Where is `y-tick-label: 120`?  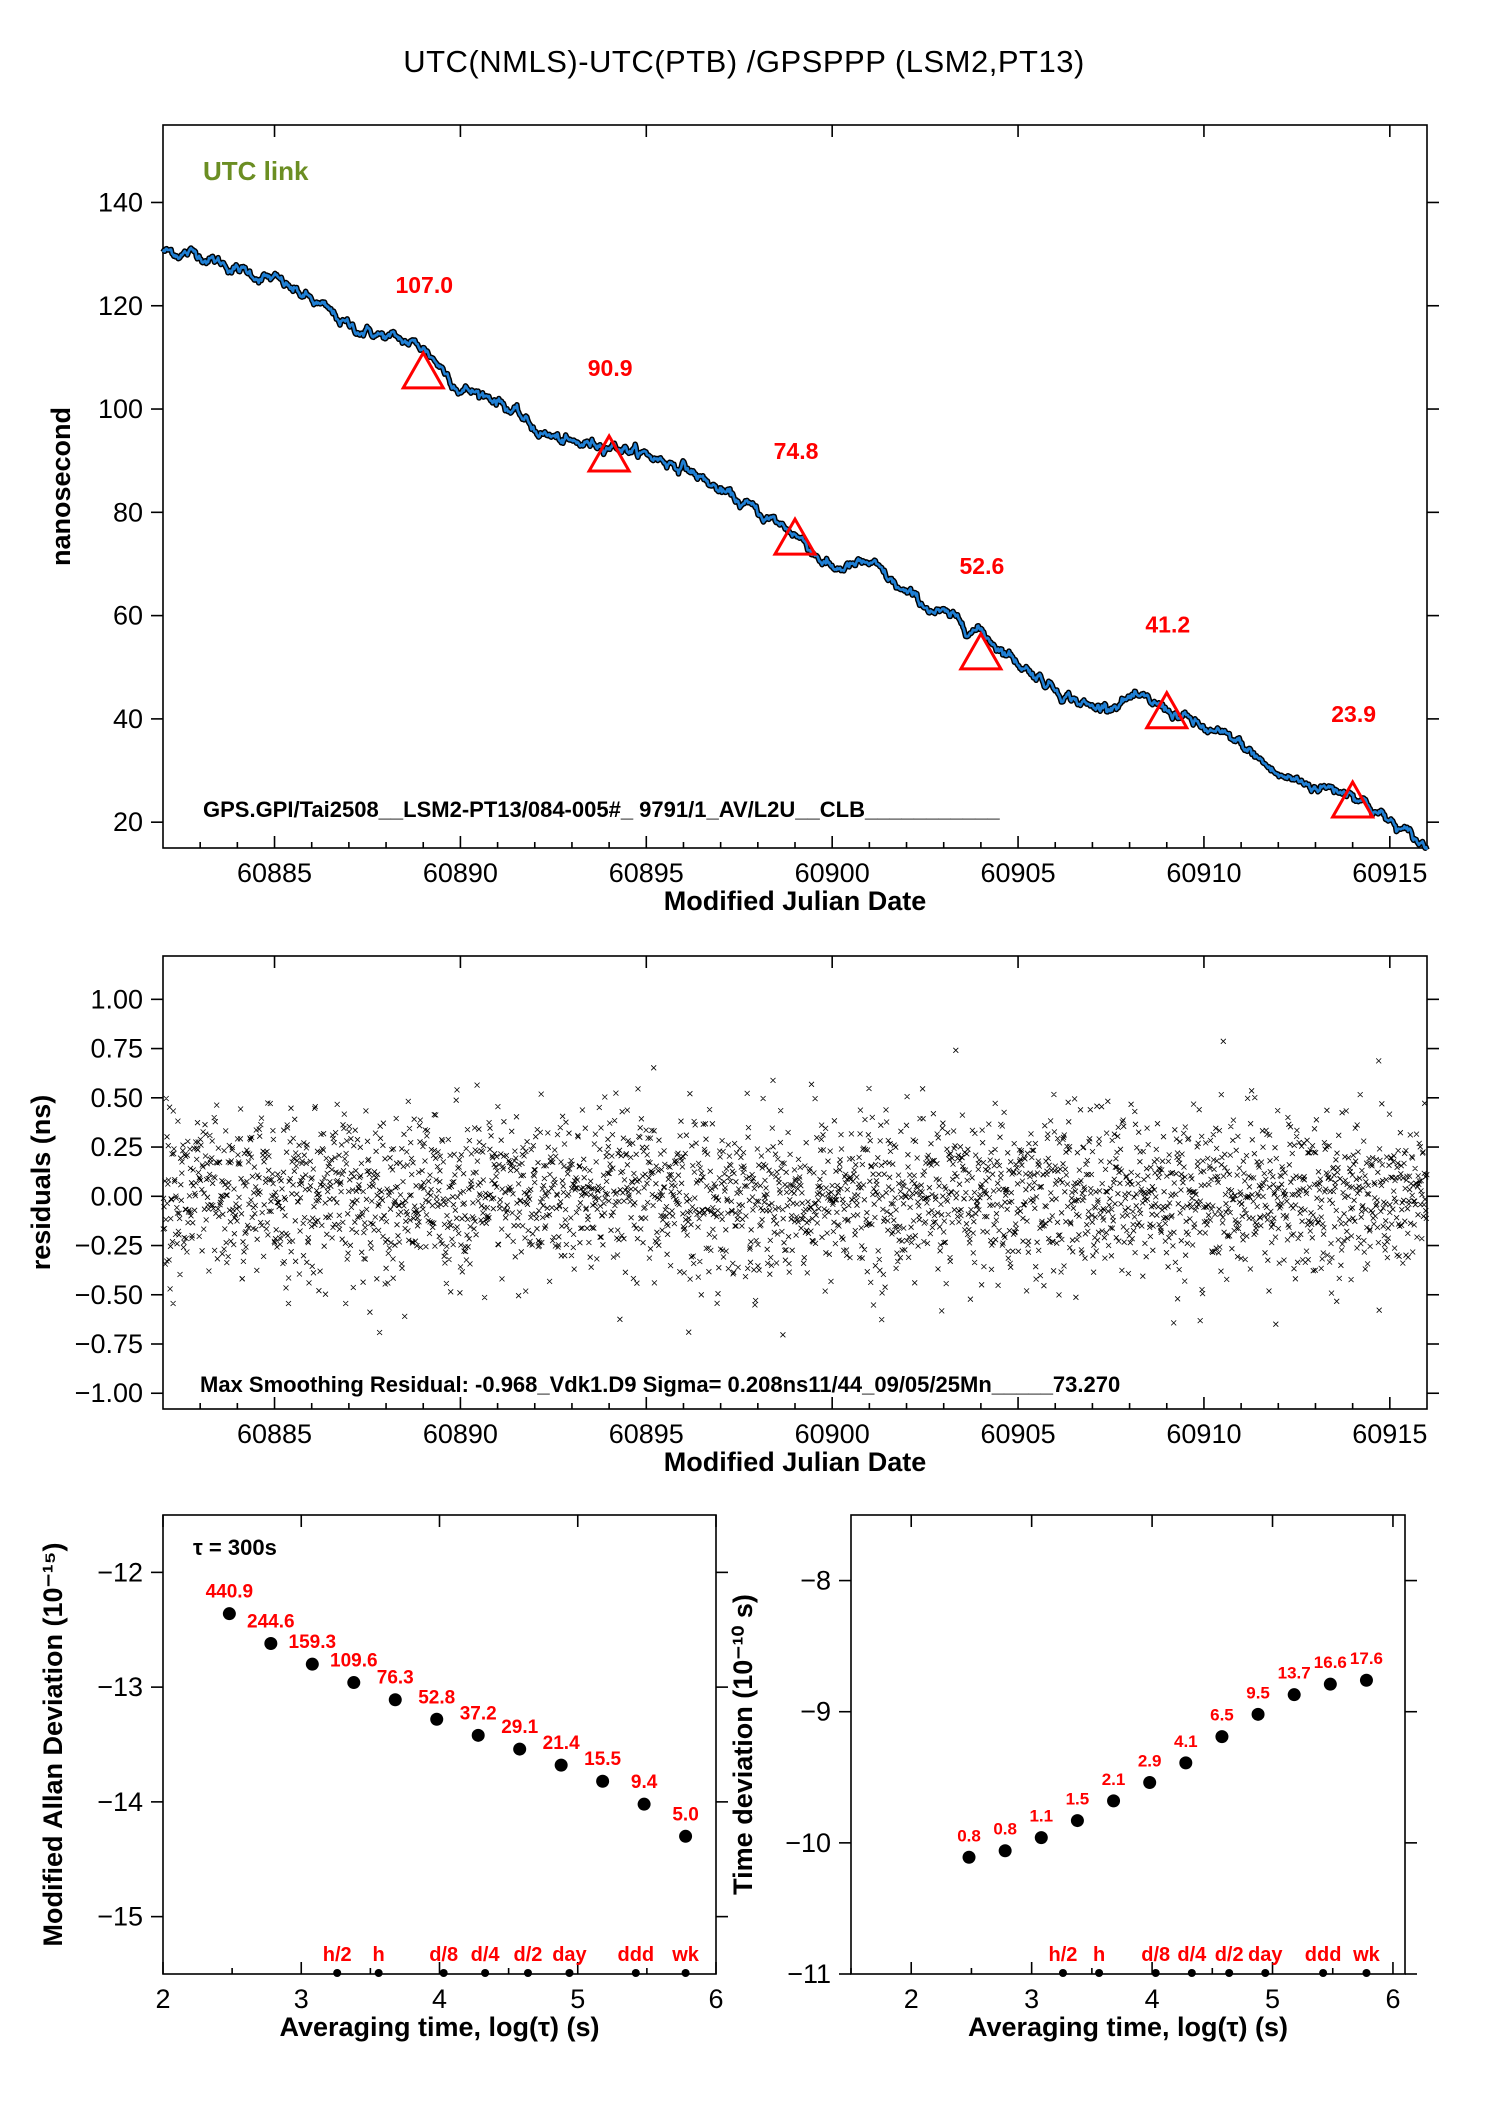
y-tick-label: 120 is located at coordinates (120, 306).